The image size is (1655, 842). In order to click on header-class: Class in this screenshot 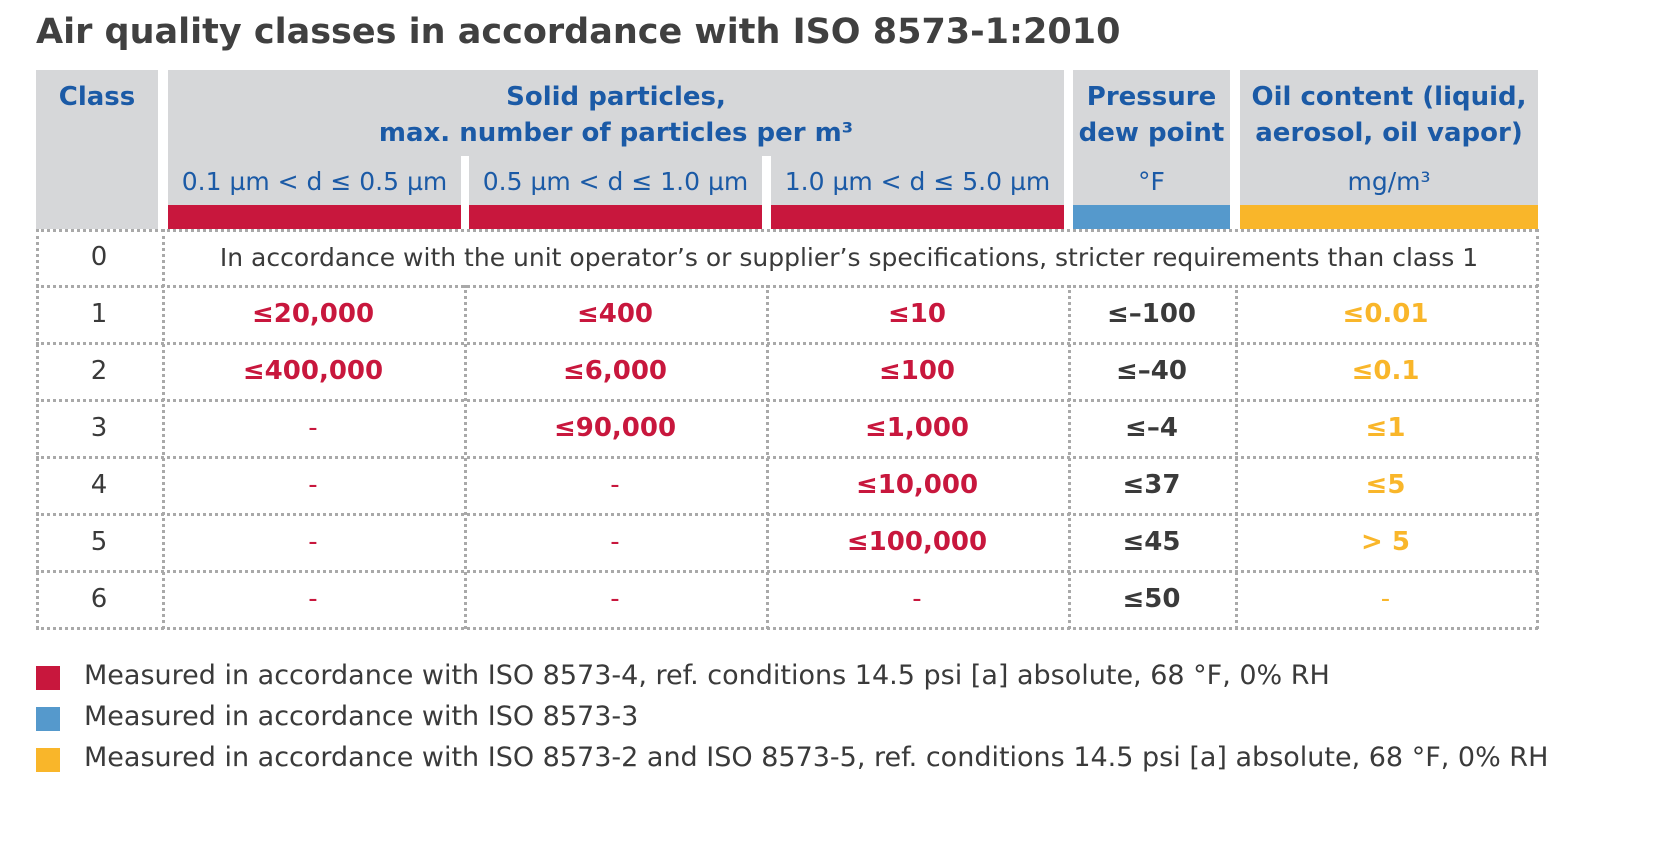, I will do `click(97, 149)`.